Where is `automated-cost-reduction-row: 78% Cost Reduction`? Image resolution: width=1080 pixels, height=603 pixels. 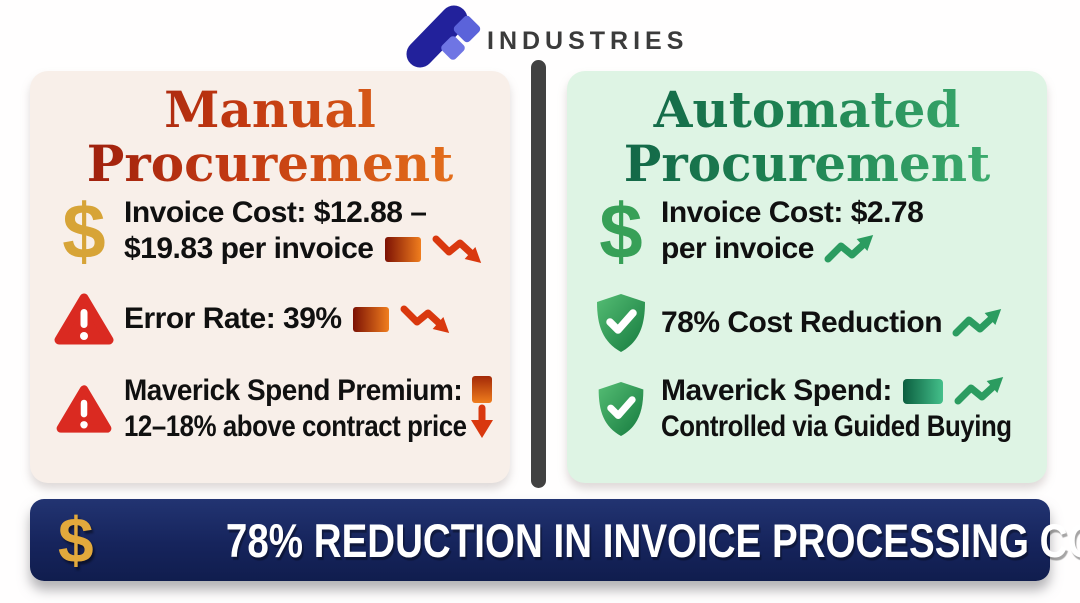 automated-cost-reduction-row: 78% Cost Reduction is located at coordinates (809, 323).